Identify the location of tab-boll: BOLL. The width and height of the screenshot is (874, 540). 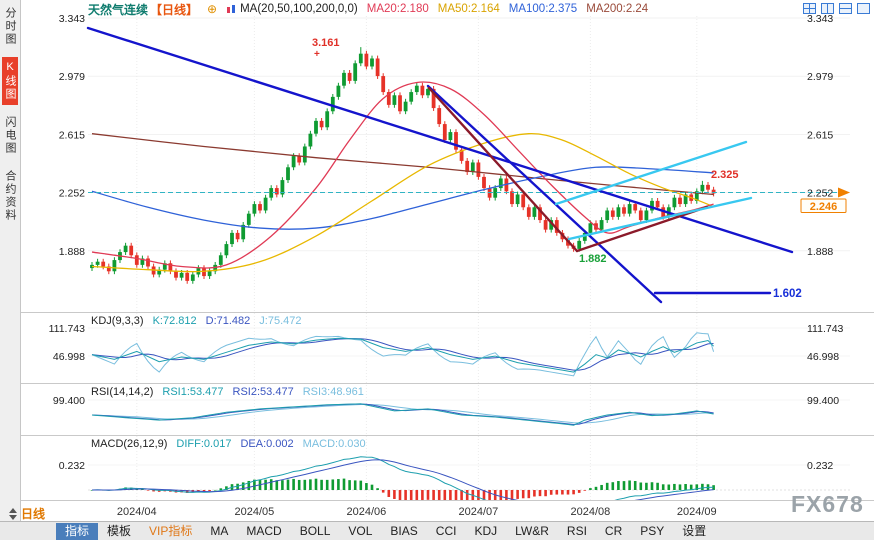
(315, 530).